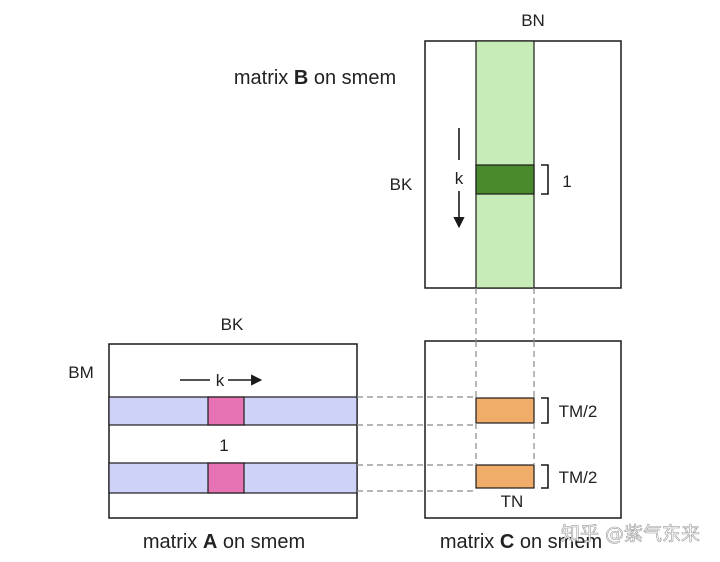 The width and height of the screenshot is (720, 562). What do you see at coordinates (630, 534) in the screenshot?
I see `watermark-text: 知乎 @紫气东来` at bounding box center [630, 534].